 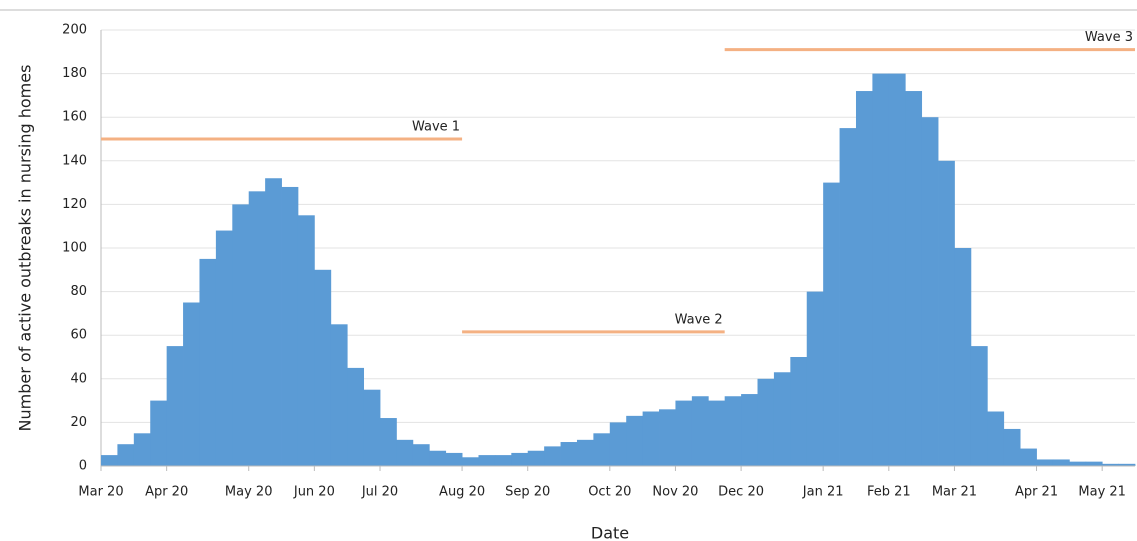 What do you see at coordinates (314, 492) in the screenshot?
I see `x-tick-label: Jun 20` at bounding box center [314, 492].